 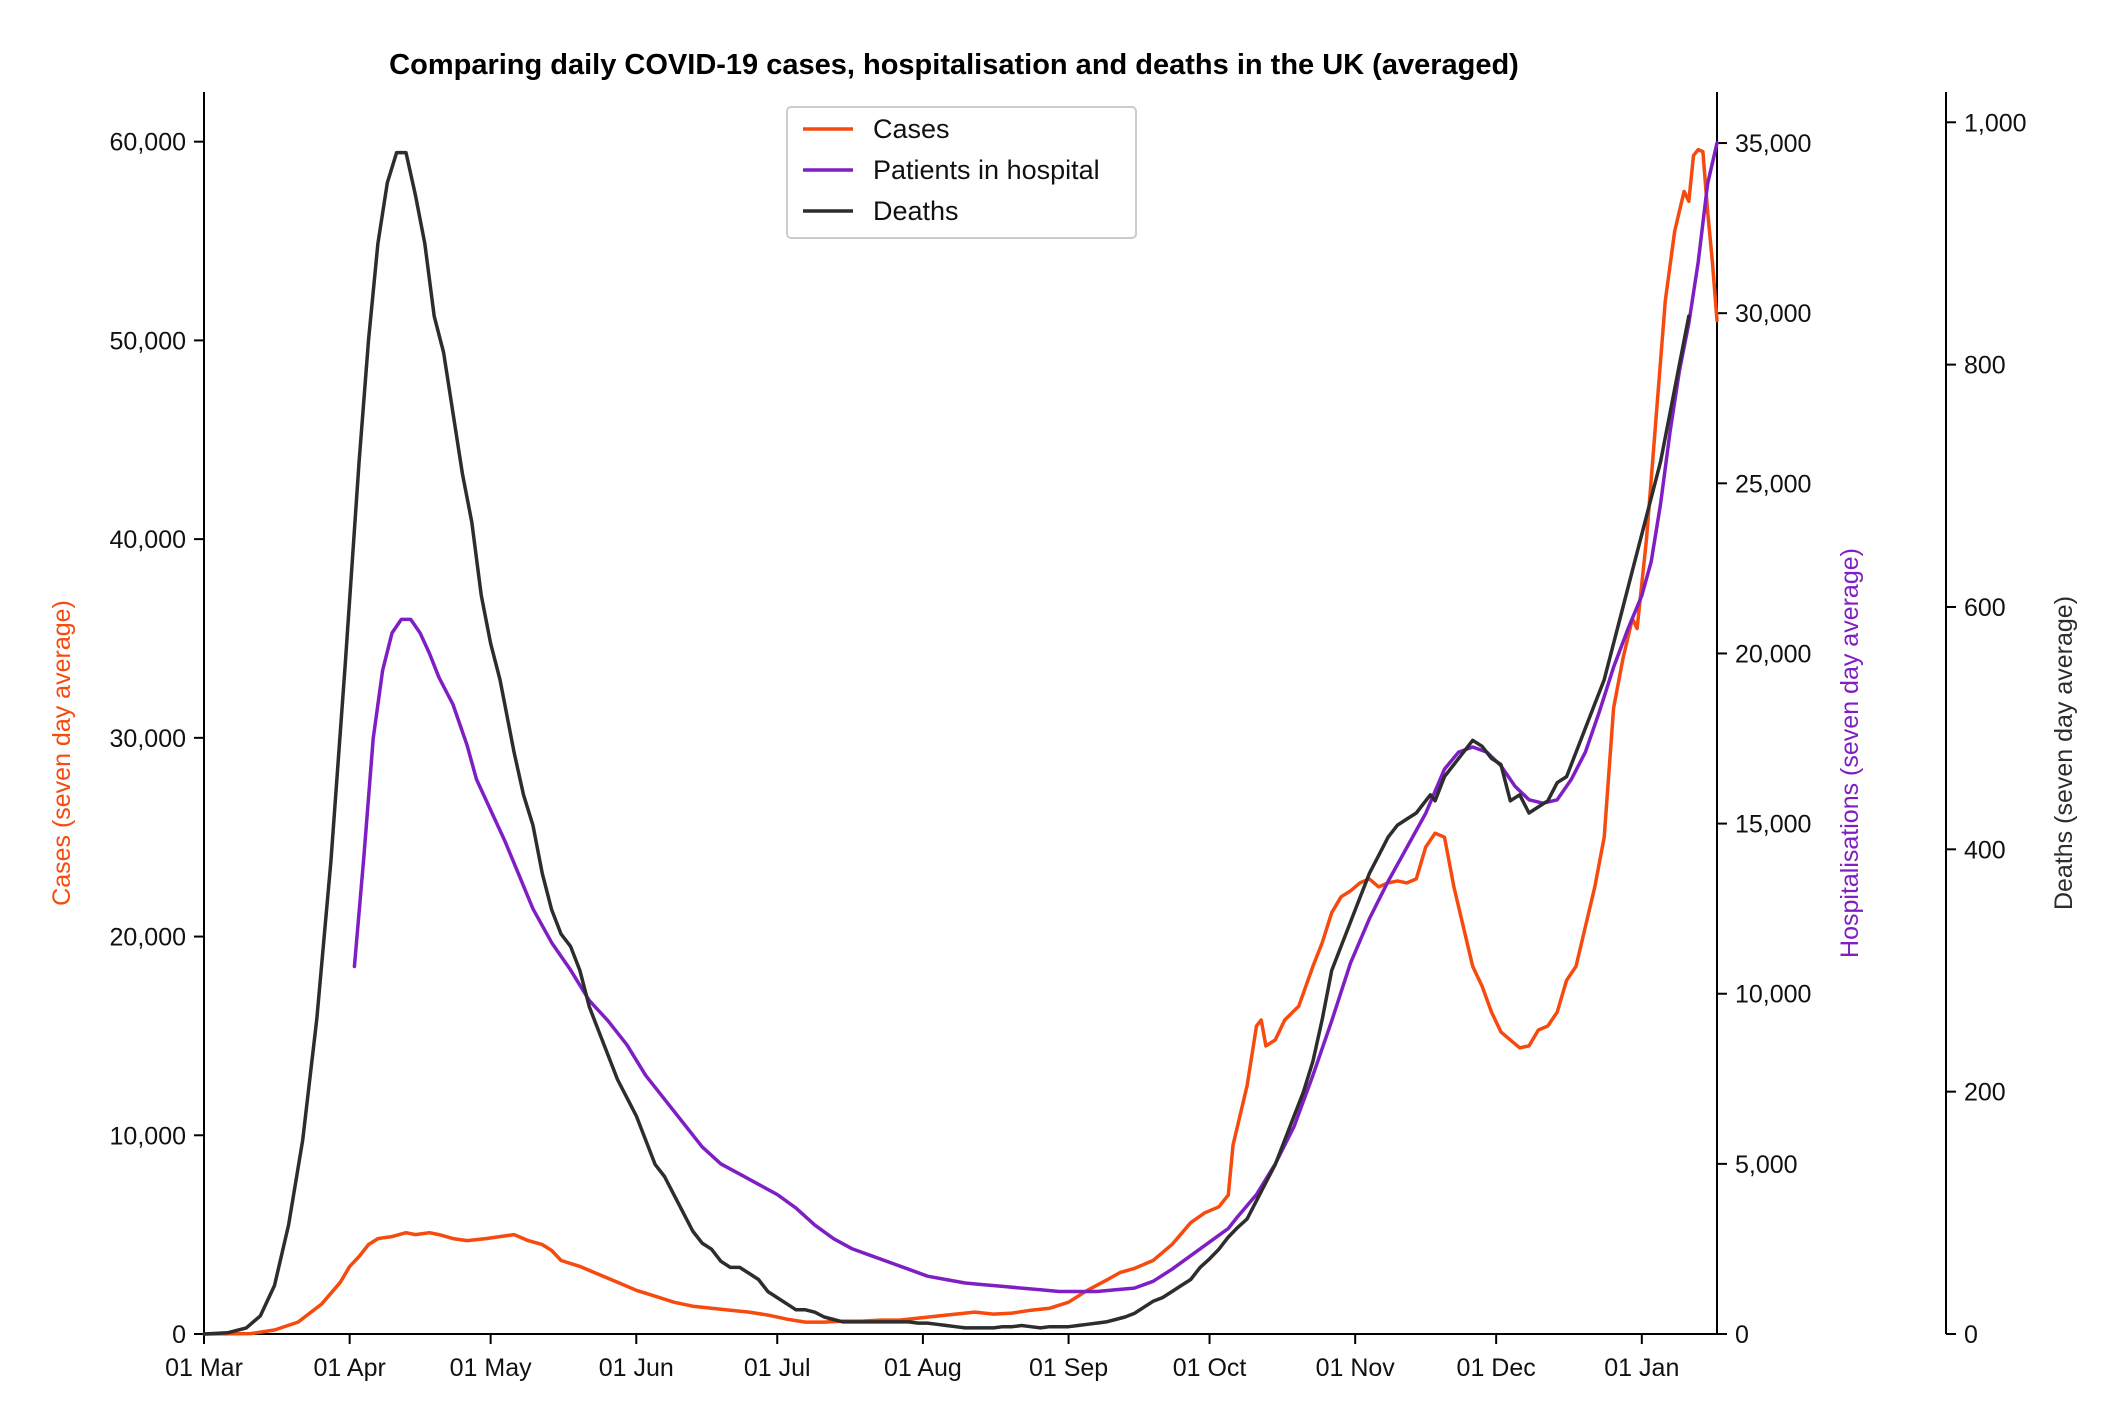 I want to click on x-tick-label: 01 Nov, so click(x=1356, y=1368).